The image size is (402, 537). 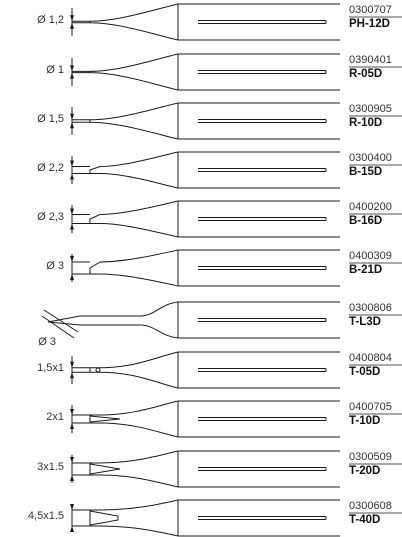 What do you see at coordinates (370, 158) in the screenshot?
I see `tip-code: 0300400` at bounding box center [370, 158].